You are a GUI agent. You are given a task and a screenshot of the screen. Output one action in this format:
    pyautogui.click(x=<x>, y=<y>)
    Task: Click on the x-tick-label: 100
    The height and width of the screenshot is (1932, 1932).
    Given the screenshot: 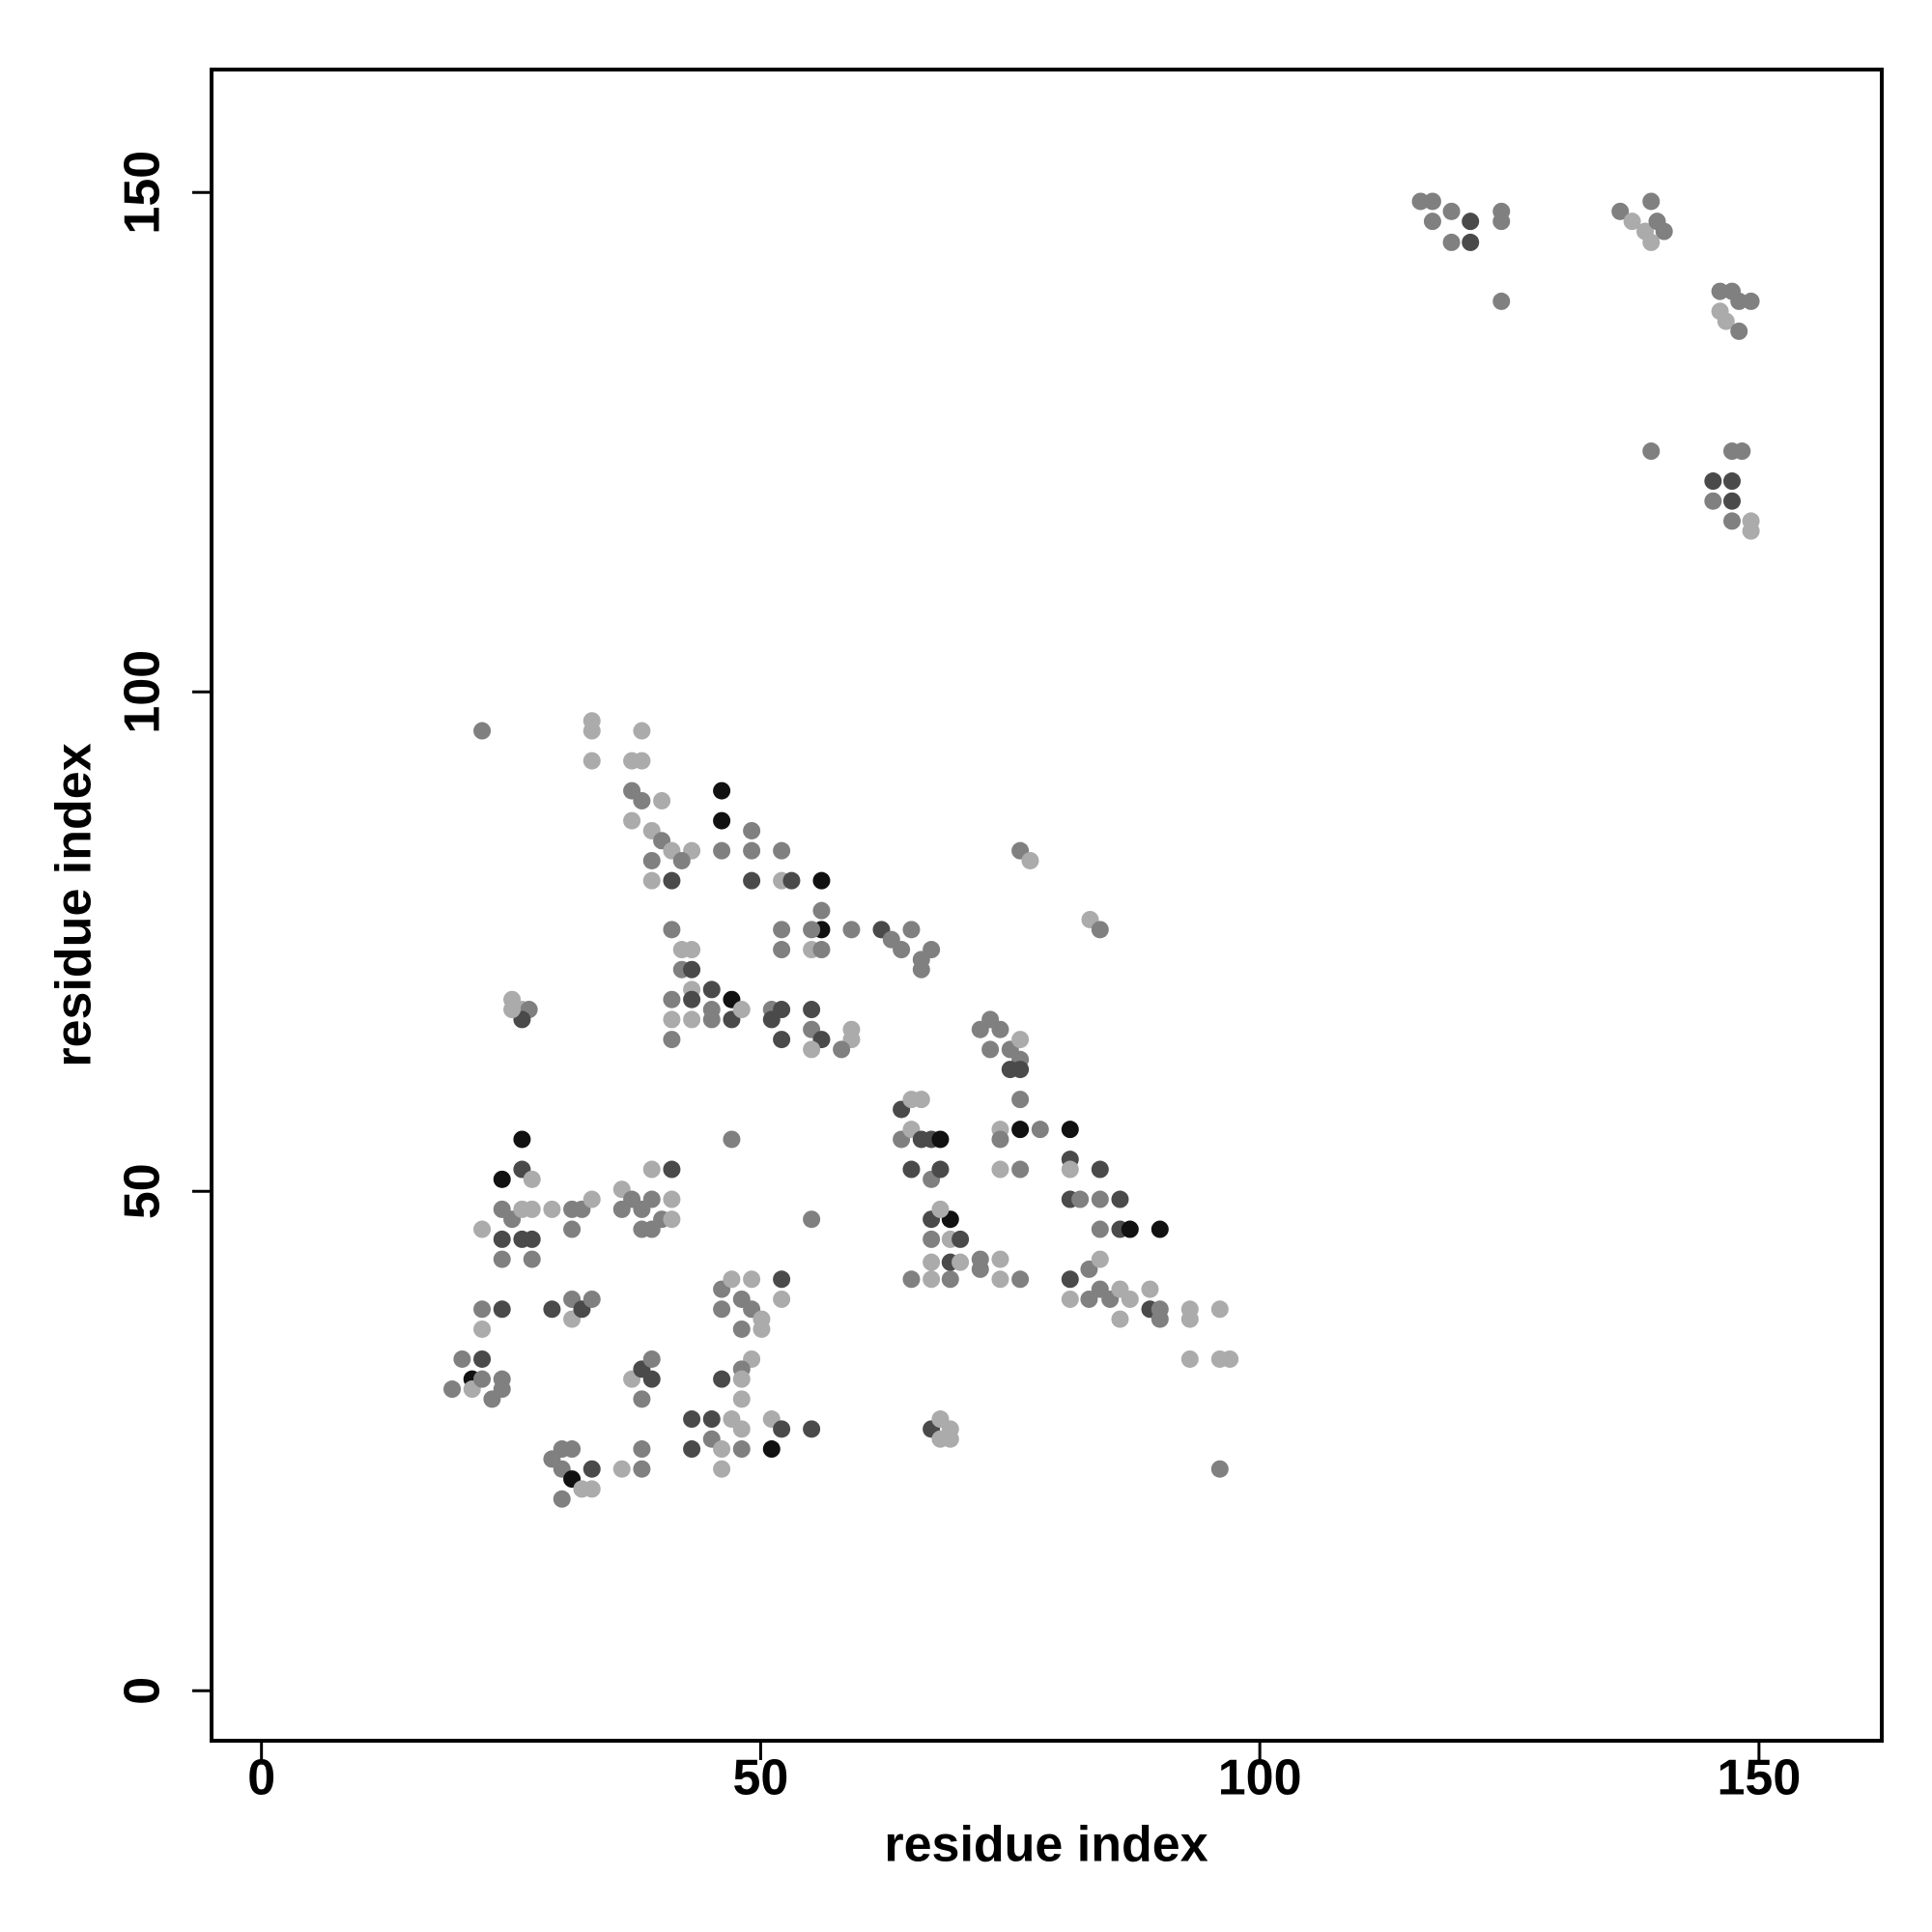 What is the action you would take?
    pyautogui.click(x=1260, y=1778)
    